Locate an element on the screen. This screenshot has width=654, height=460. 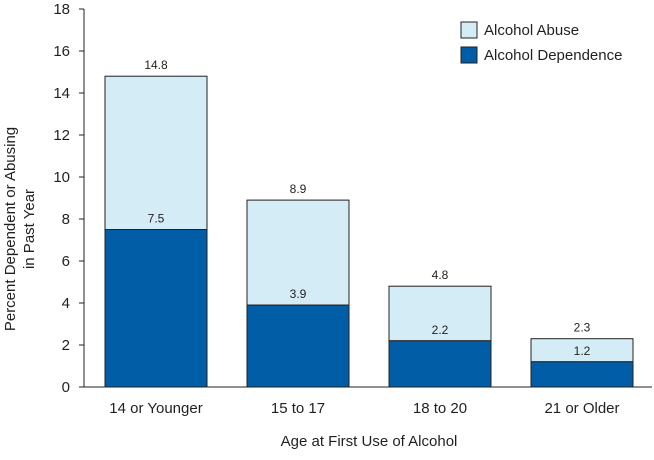
y-tick-label: 6 is located at coordinates (66, 261).